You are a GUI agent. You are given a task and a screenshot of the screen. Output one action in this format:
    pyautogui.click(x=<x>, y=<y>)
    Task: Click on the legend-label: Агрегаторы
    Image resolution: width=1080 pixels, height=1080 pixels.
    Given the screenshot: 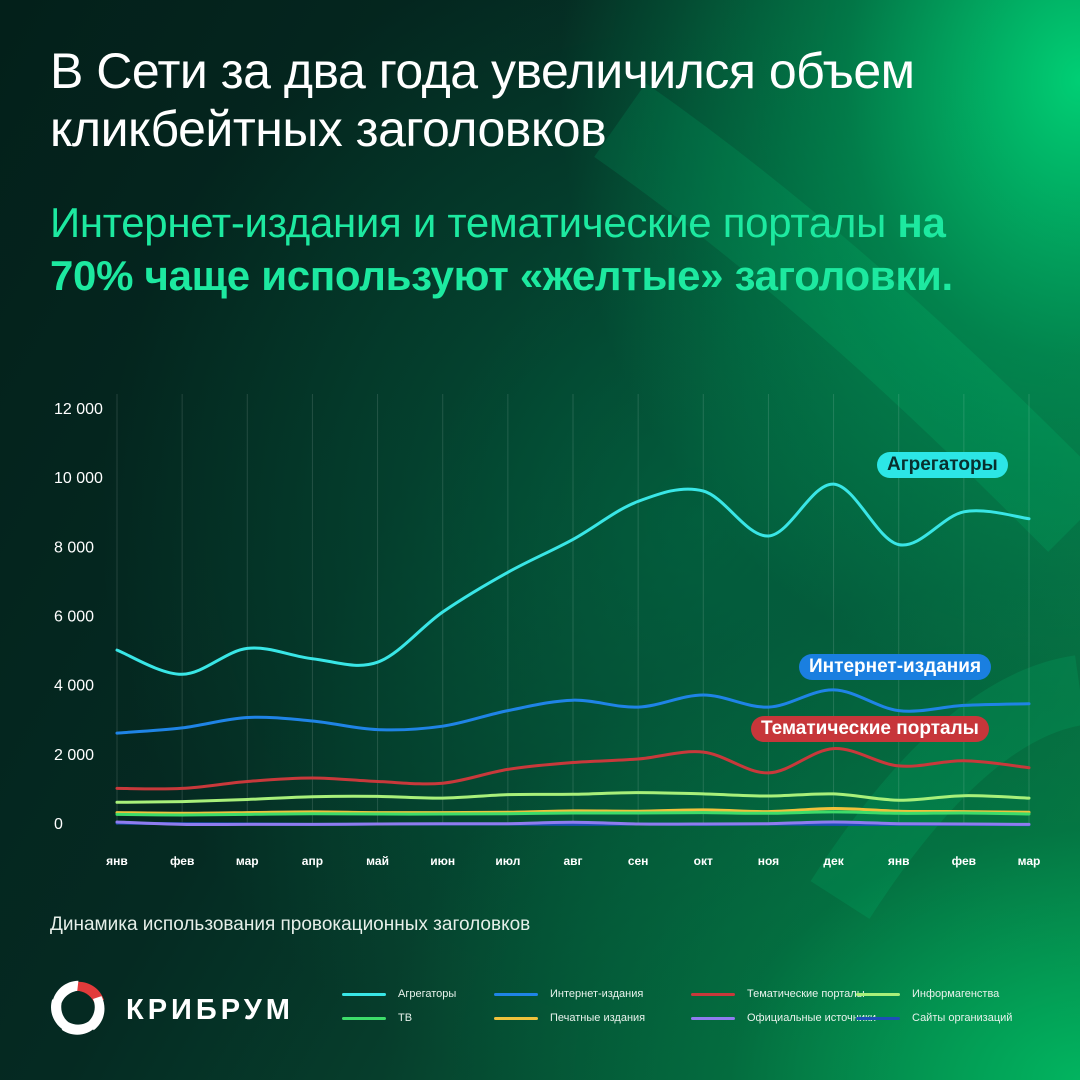 What is the action you would take?
    pyautogui.click(x=427, y=994)
    